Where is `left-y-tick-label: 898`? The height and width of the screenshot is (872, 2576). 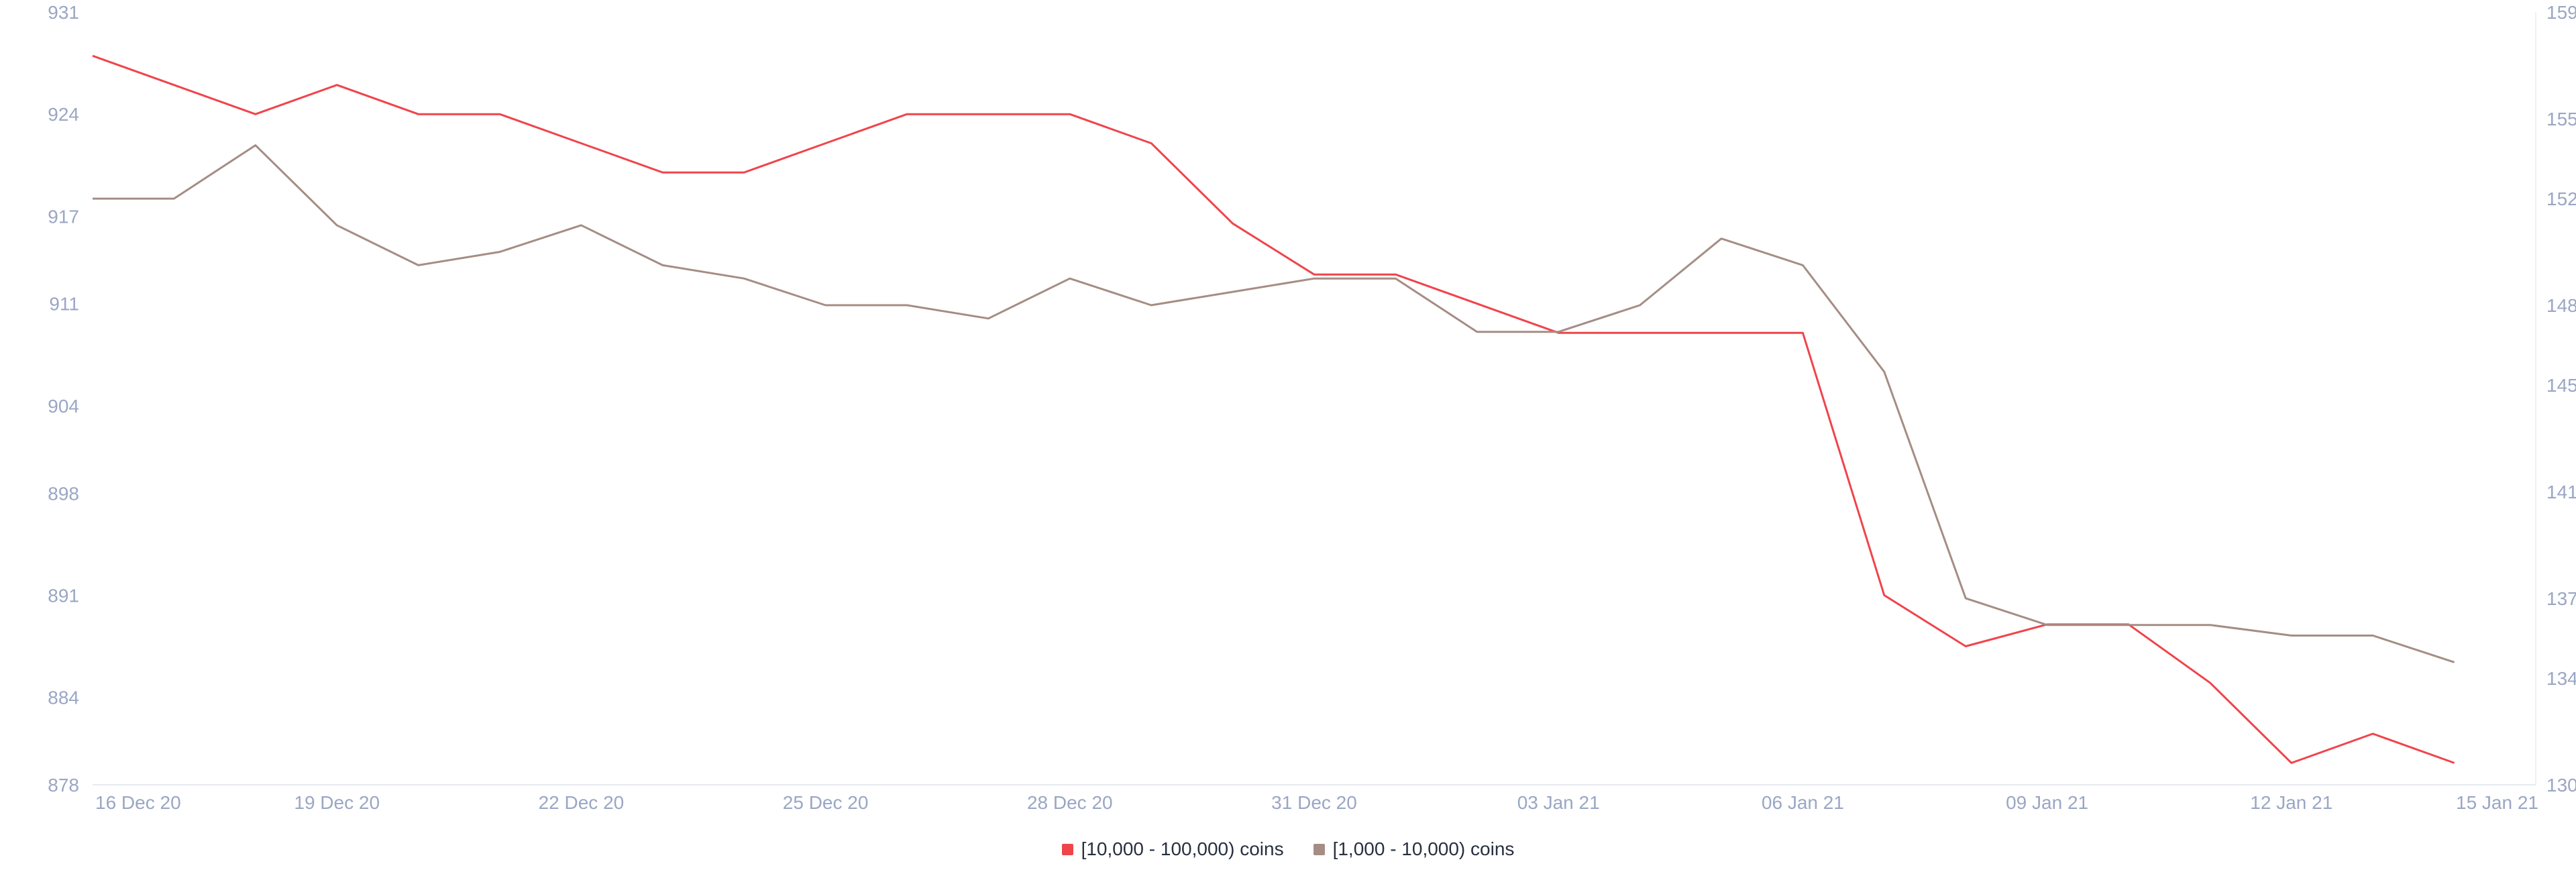 left-y-tick-label: 898 is located at coordinates (63, 494).